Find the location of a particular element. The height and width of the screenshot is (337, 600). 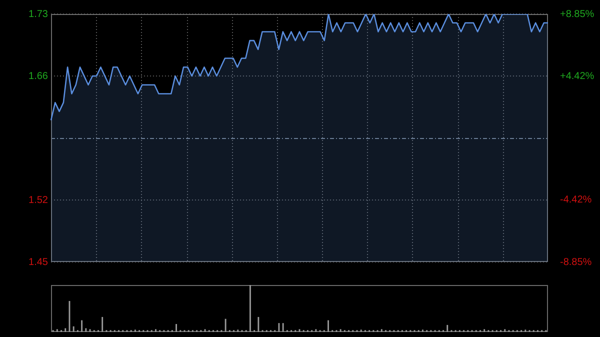

y-tick-label: 1.66 is located at coordinates (38, 76).